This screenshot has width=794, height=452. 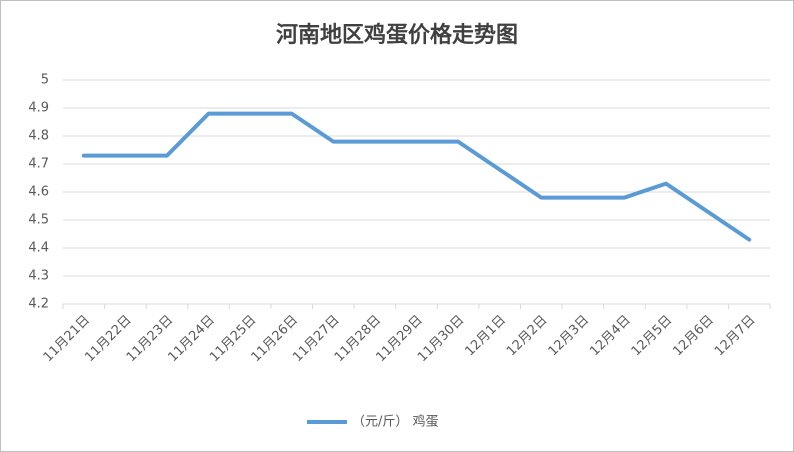 I want to click on y-tick-label: 4.9, so click(x=38, y=108).